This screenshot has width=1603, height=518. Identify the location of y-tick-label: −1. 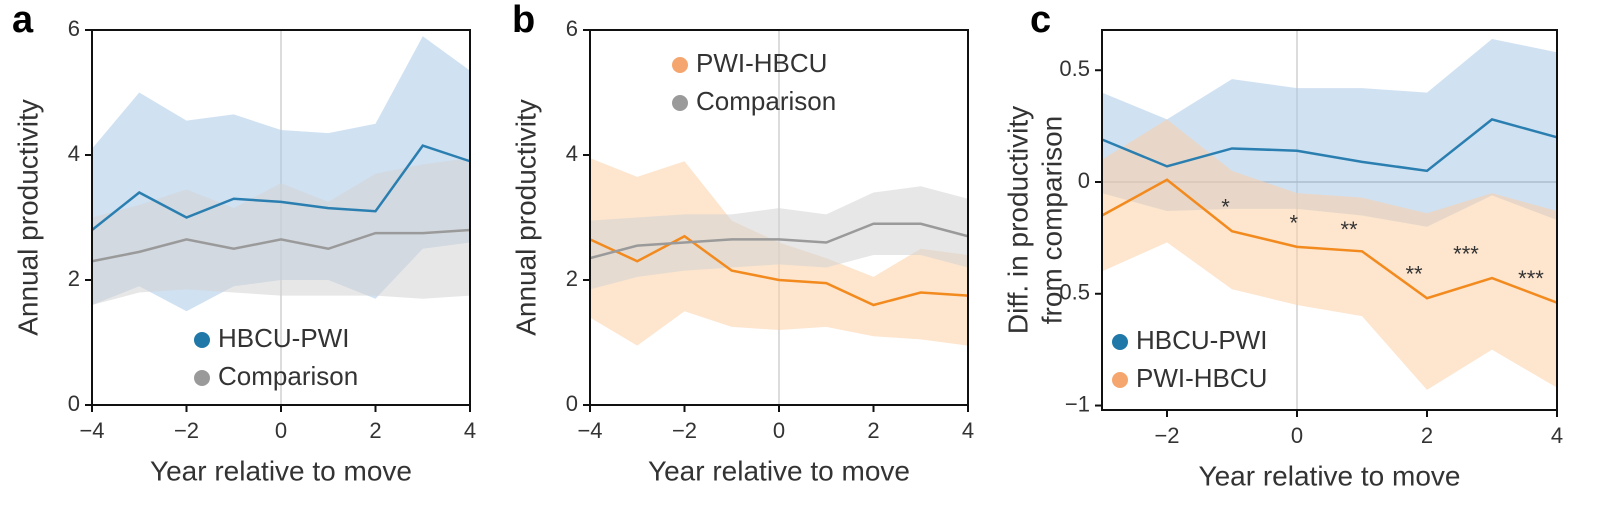
(1077, 403).